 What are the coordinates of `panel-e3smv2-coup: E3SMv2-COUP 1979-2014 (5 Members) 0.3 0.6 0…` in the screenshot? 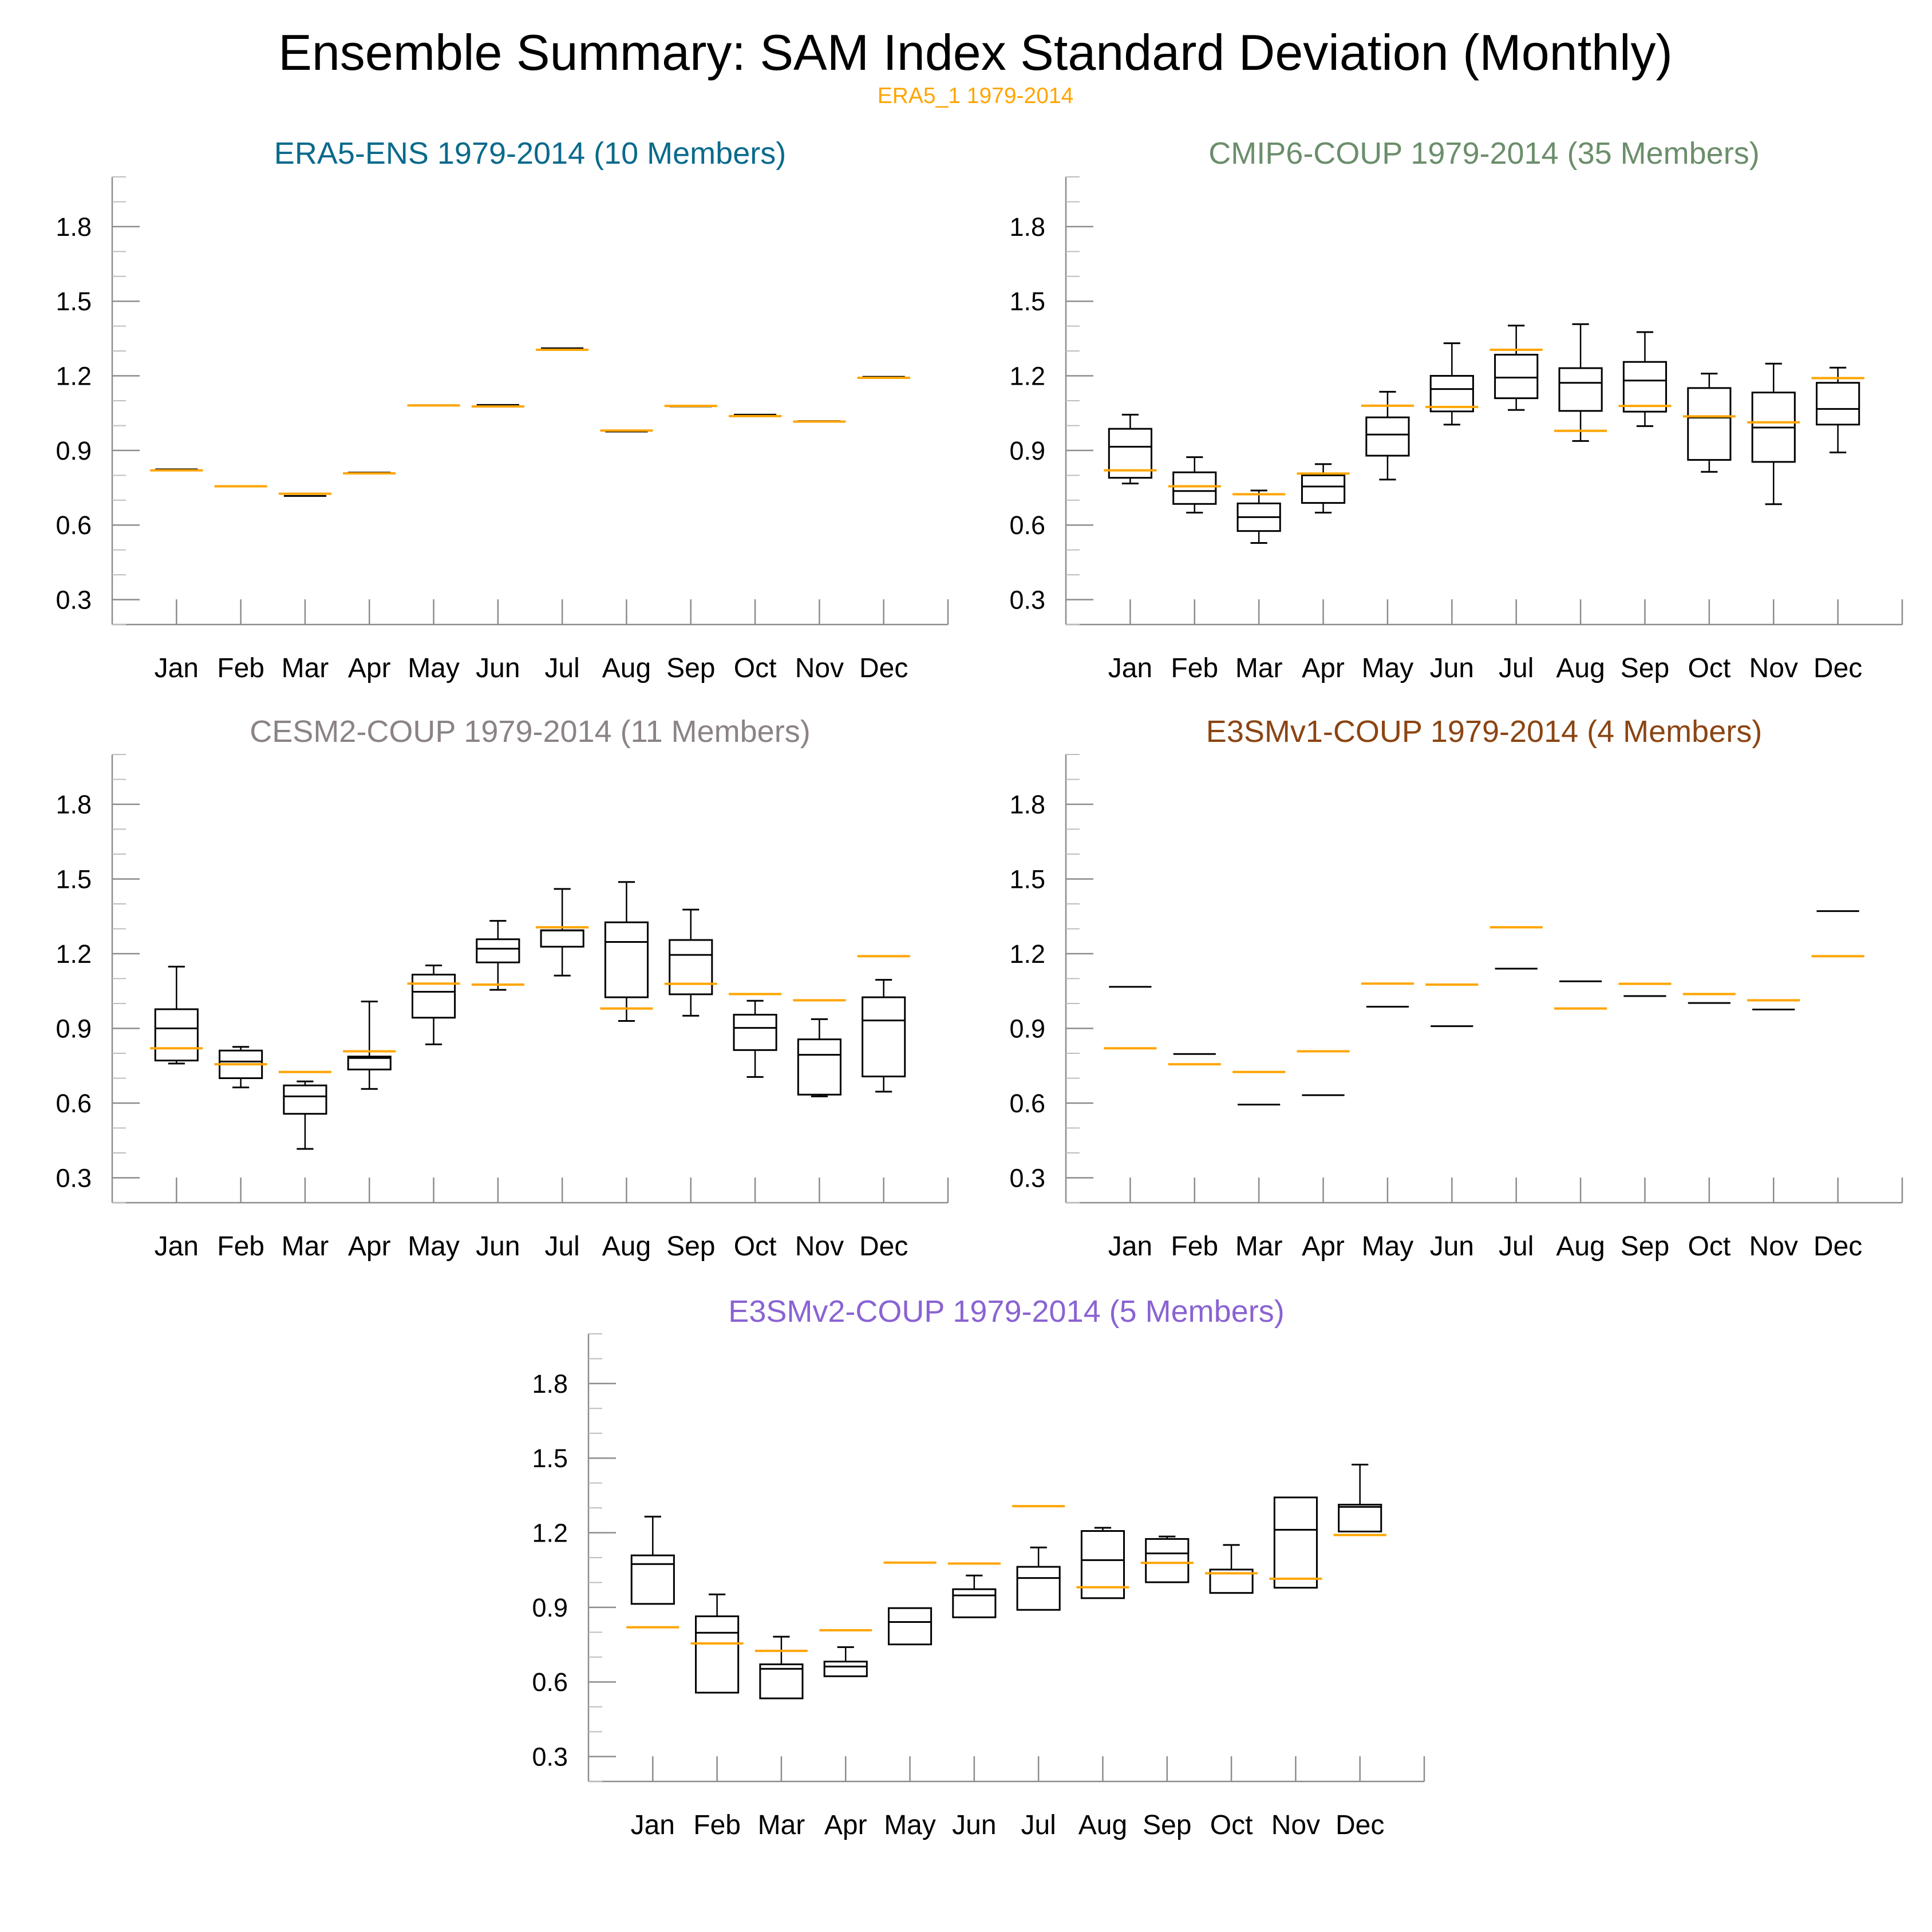 It's located at (978, 1567).